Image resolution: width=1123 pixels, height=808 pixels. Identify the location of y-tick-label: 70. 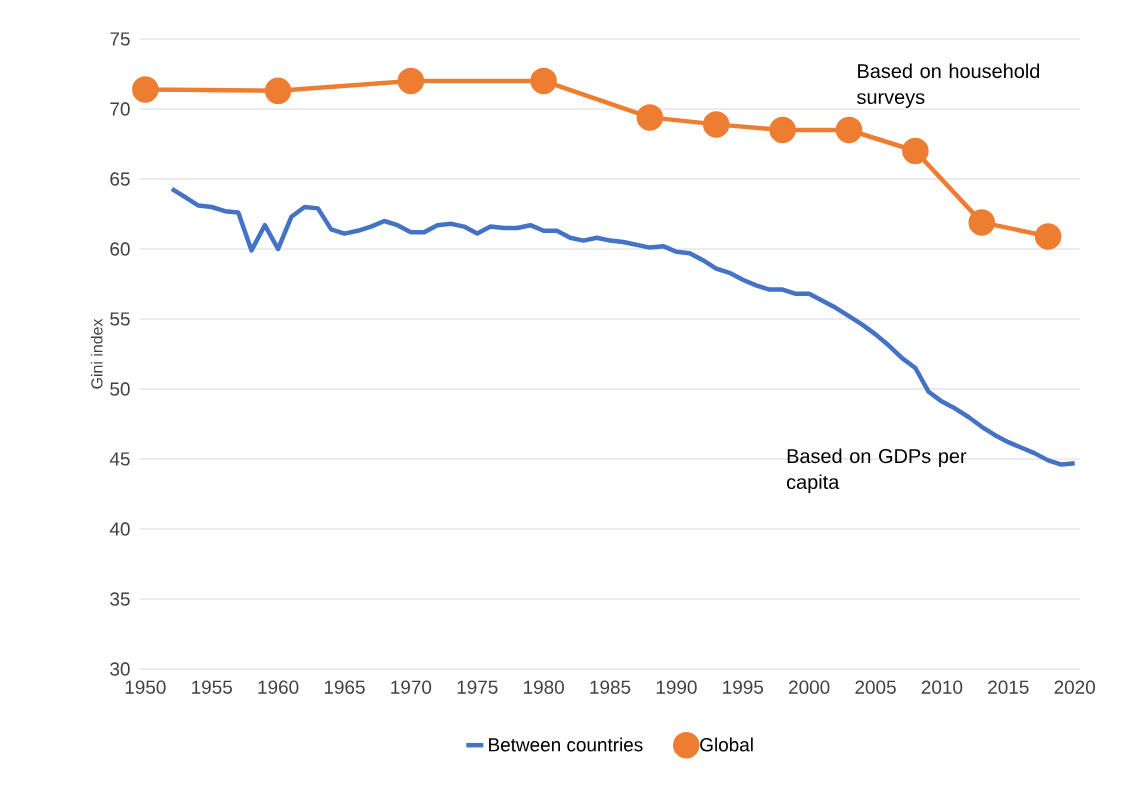
(120, 109).